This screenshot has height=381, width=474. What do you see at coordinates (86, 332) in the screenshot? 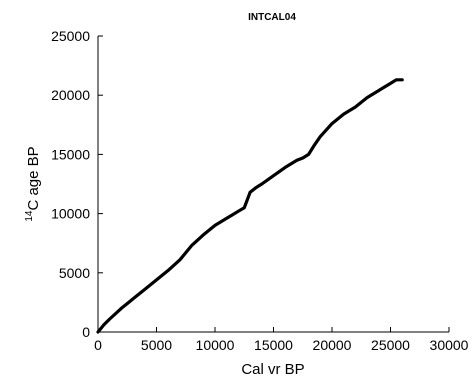
I see `y-tick-label: 0` at bounding box center [86, 332].